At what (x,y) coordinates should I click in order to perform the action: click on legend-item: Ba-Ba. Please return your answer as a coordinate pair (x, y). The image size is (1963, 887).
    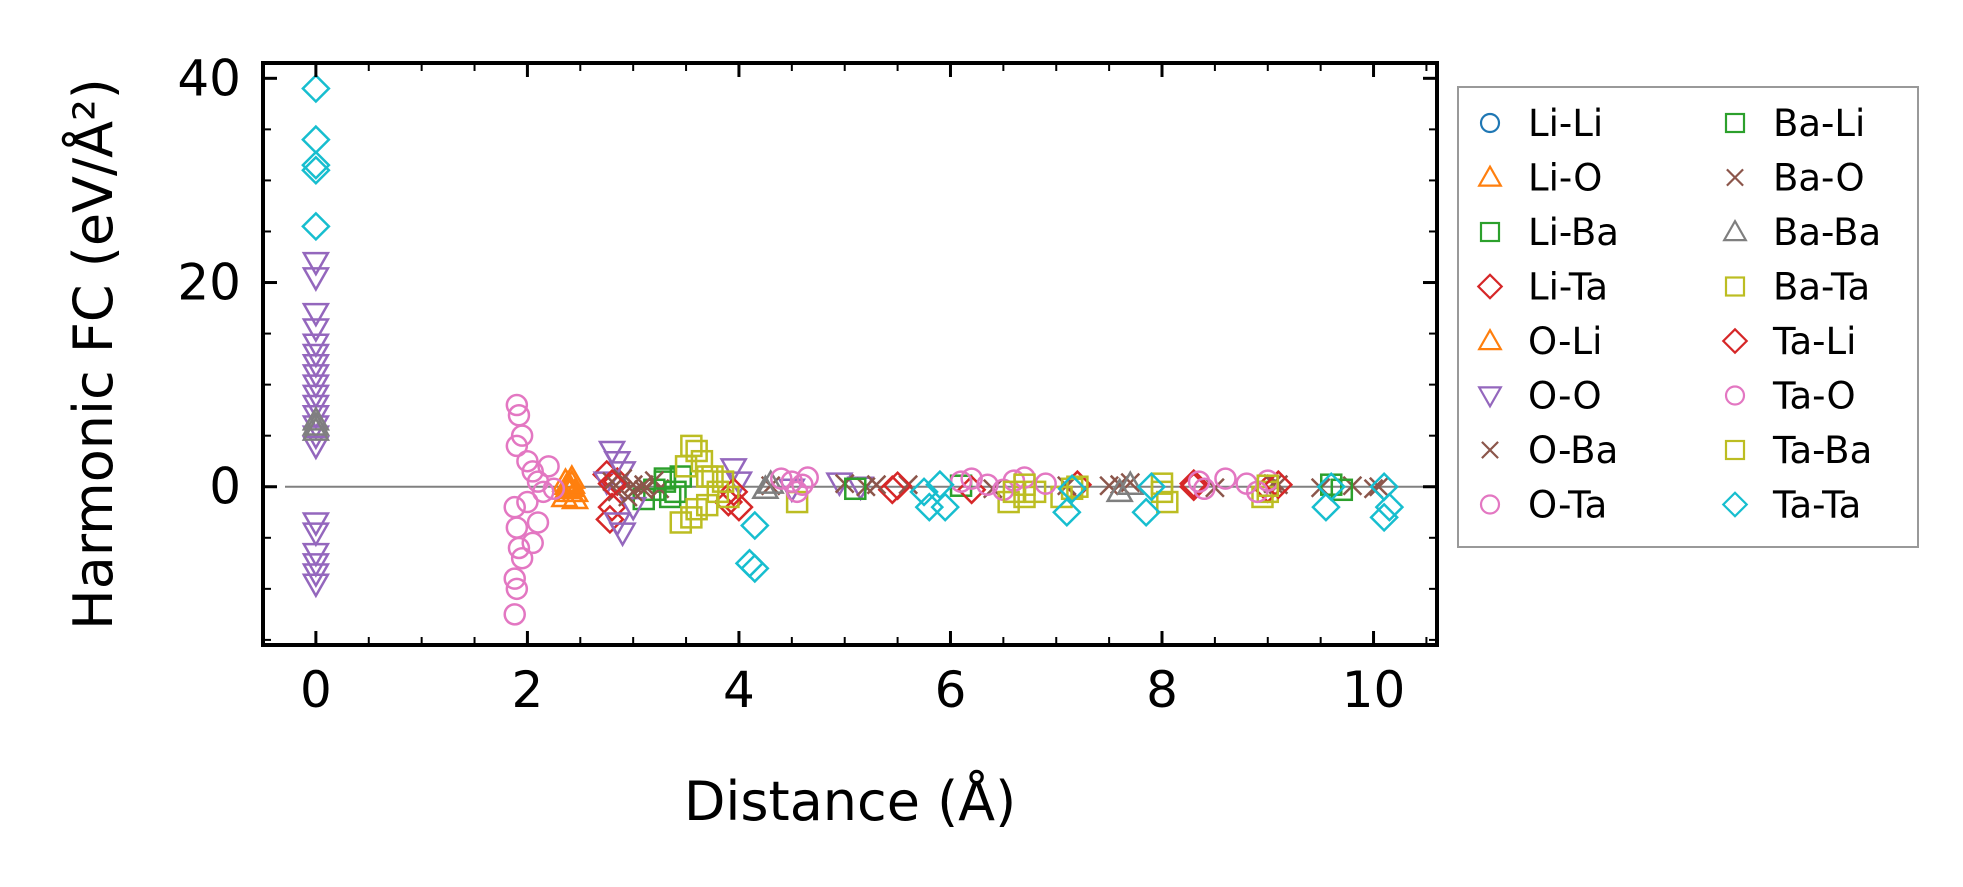
    Looking at the image, I should click on (1801, 232).